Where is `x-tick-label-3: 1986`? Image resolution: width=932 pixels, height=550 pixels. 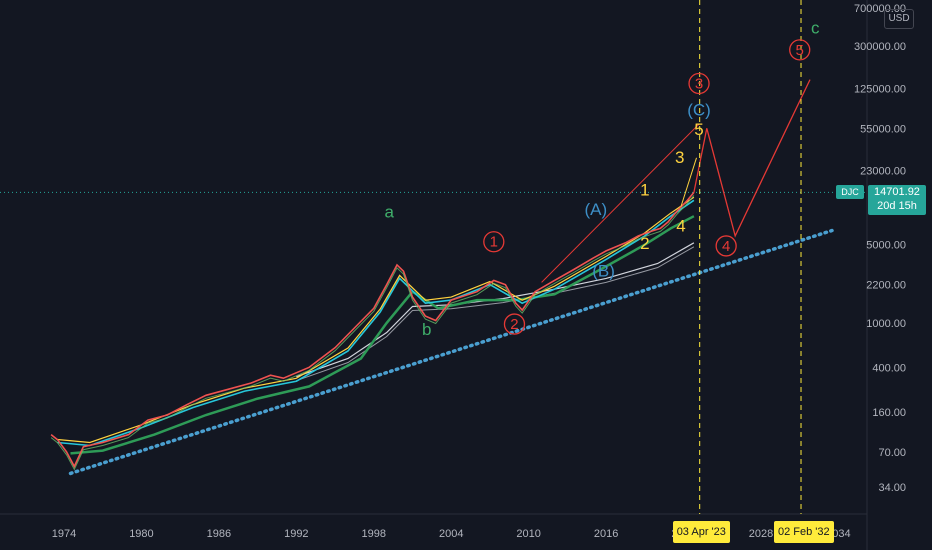
x-tick-label-3: 1986 is located at coordinates (219, 534).